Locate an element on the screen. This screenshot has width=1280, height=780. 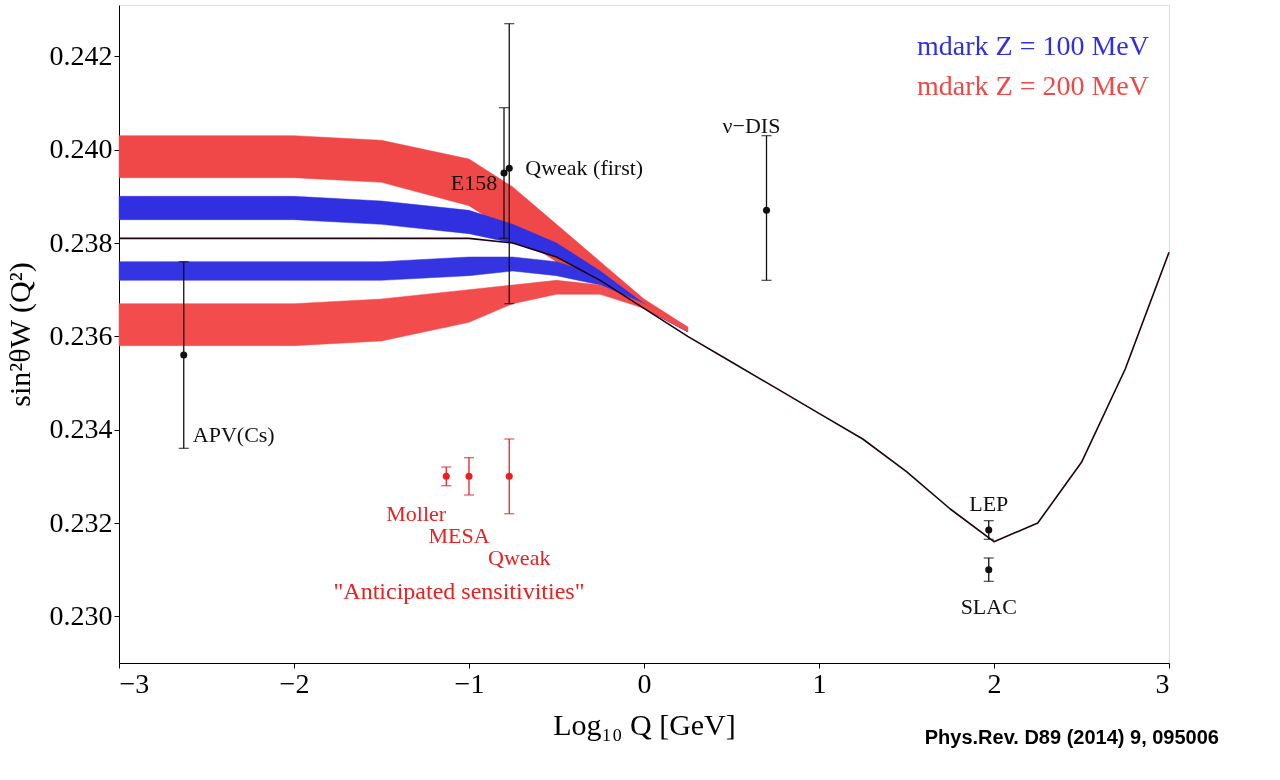
data-label: E158 is located at coordinates (474, 182).